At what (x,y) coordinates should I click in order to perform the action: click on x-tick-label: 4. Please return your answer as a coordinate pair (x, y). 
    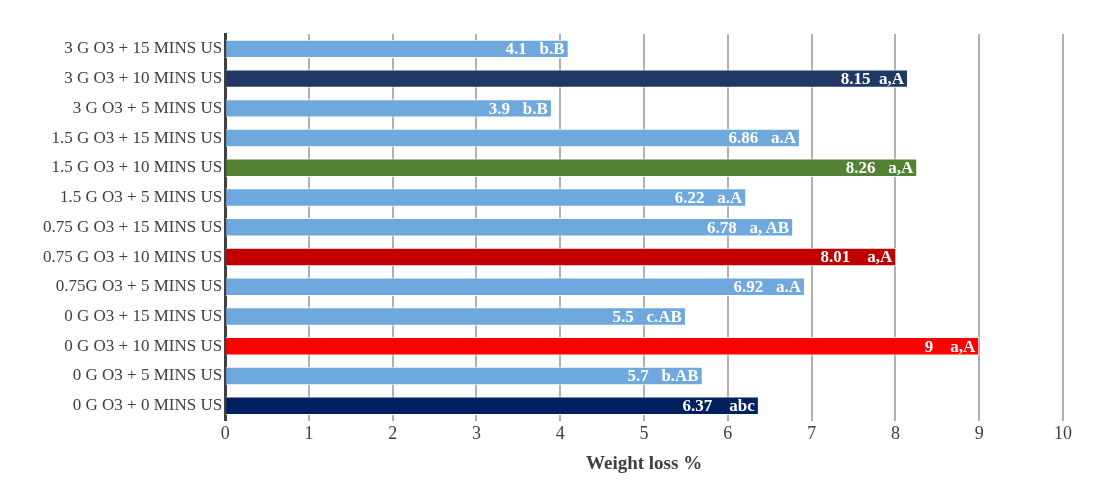
    Looking at the image, I should click on (560, 433).